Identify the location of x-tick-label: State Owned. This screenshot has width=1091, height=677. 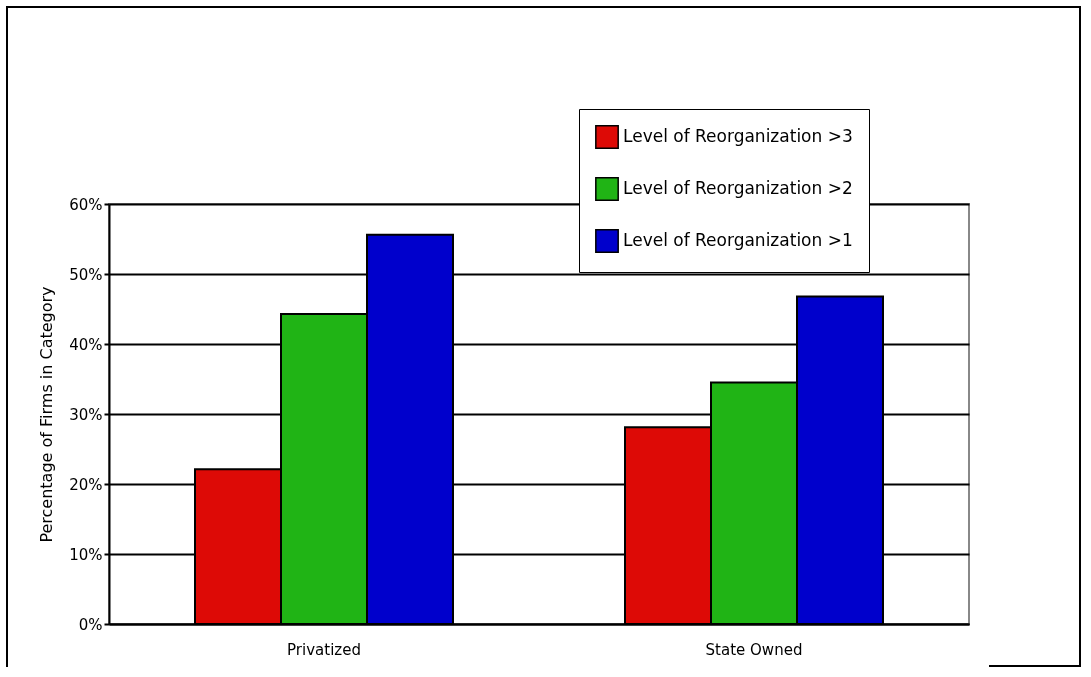
(754, 649).